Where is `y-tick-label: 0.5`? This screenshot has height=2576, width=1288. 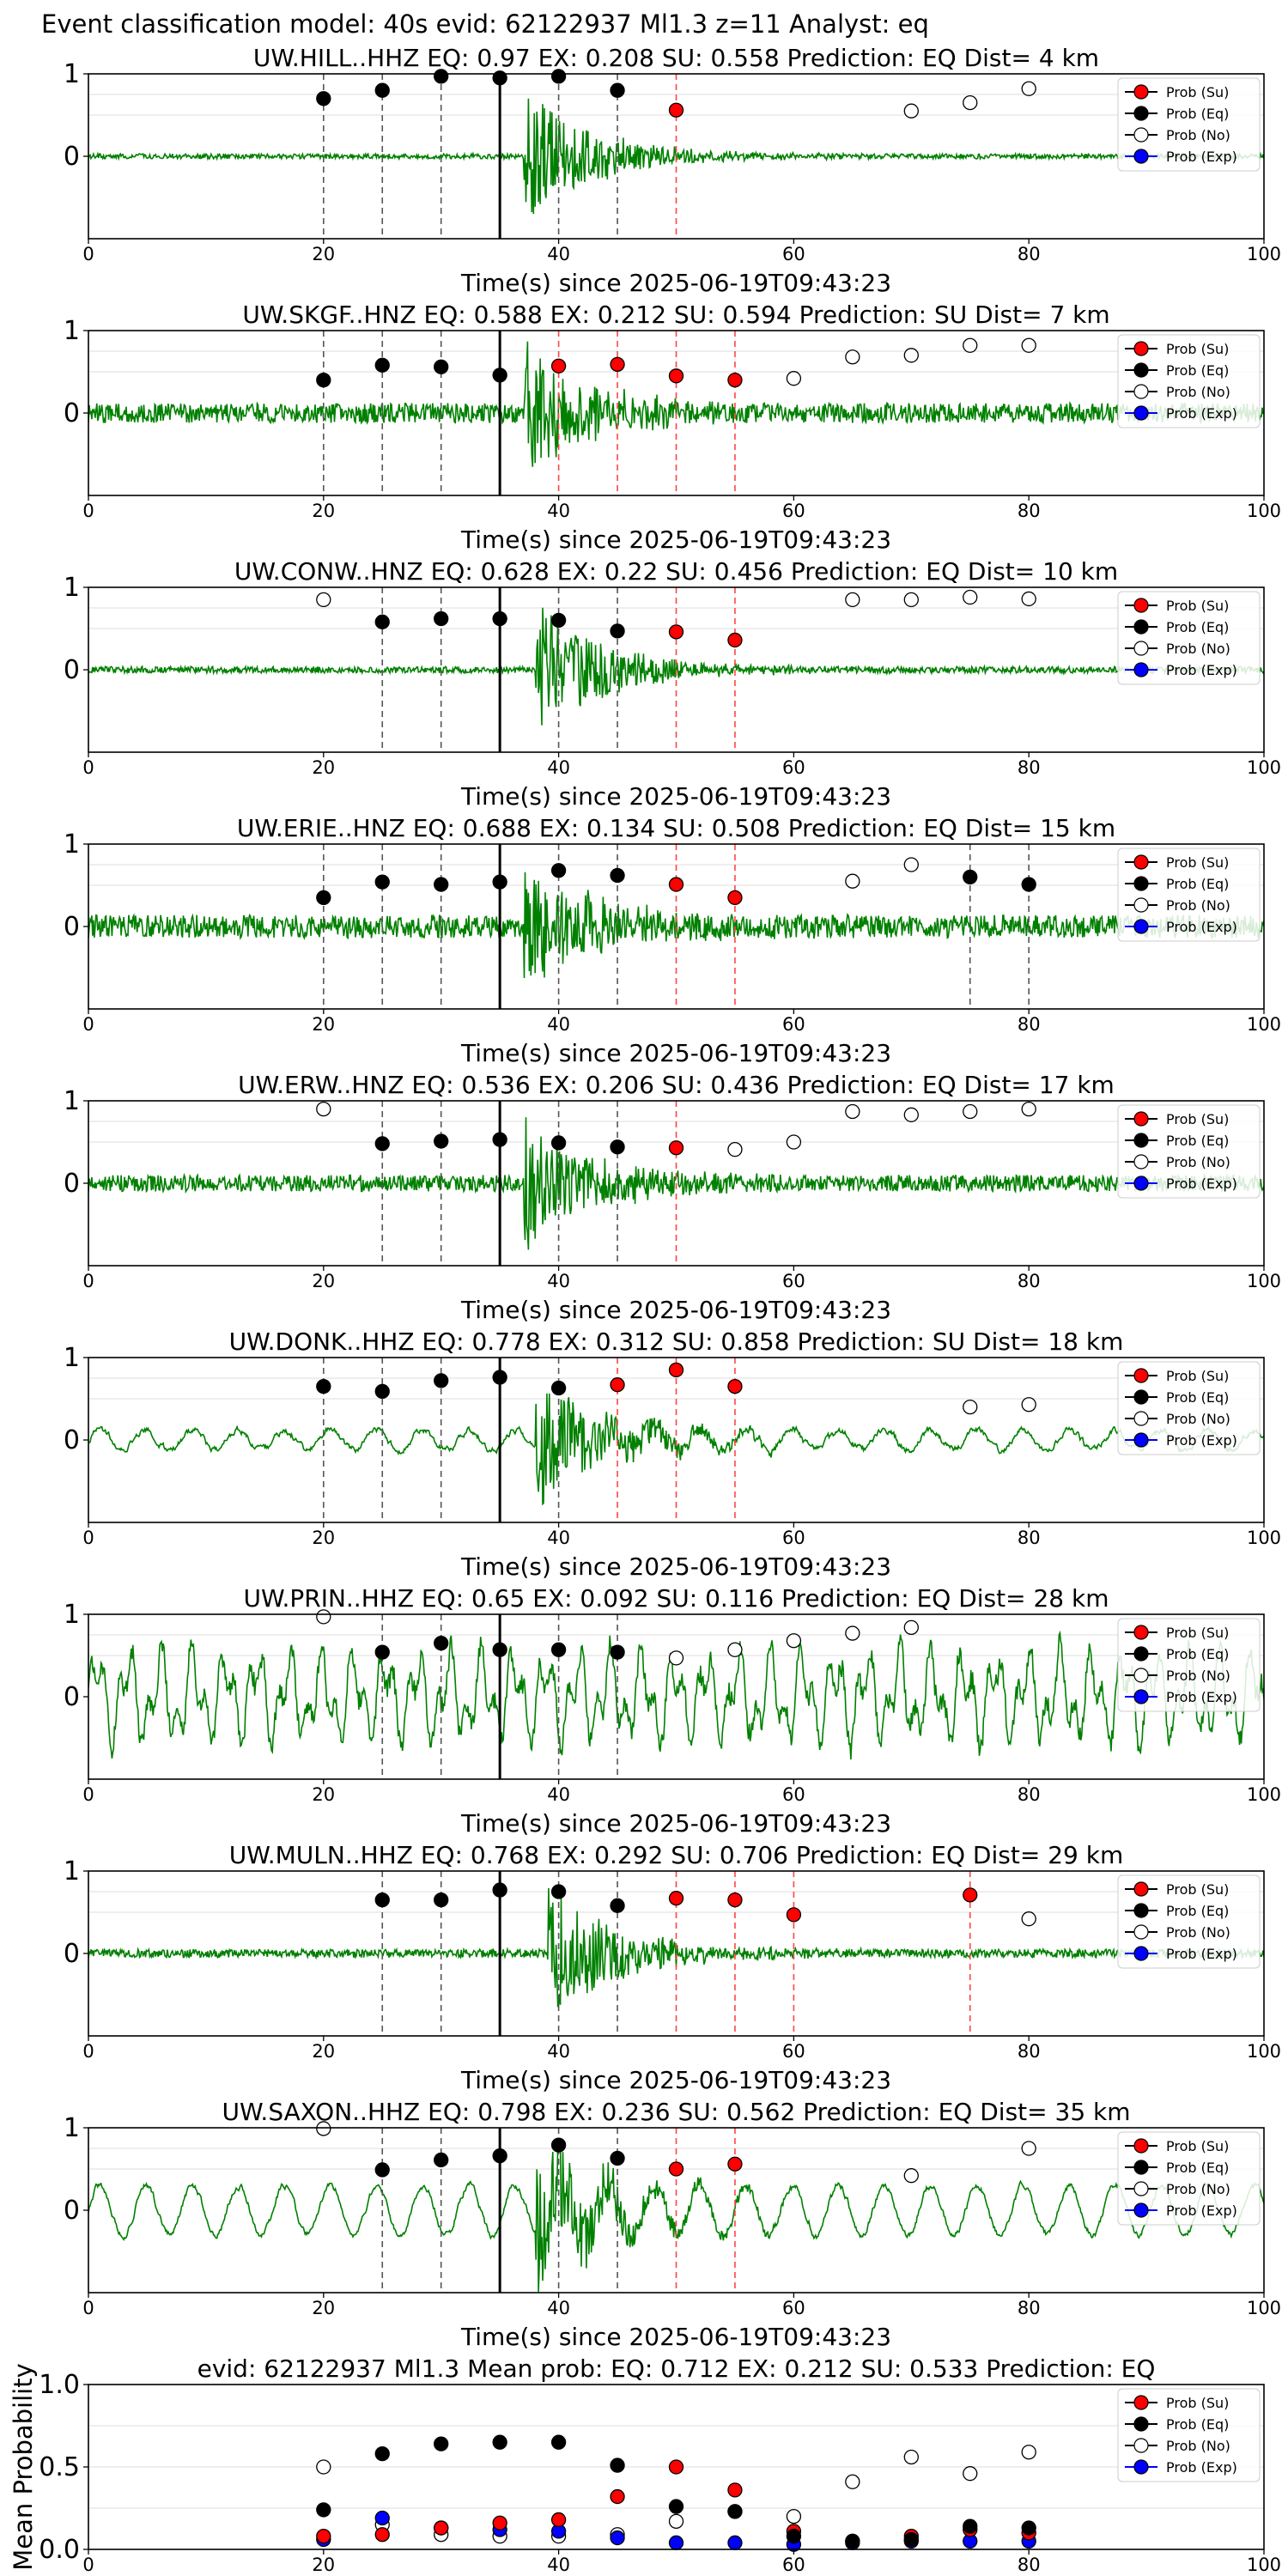 y-tick-label: 0.5 is located at coordinates (59, 2467).